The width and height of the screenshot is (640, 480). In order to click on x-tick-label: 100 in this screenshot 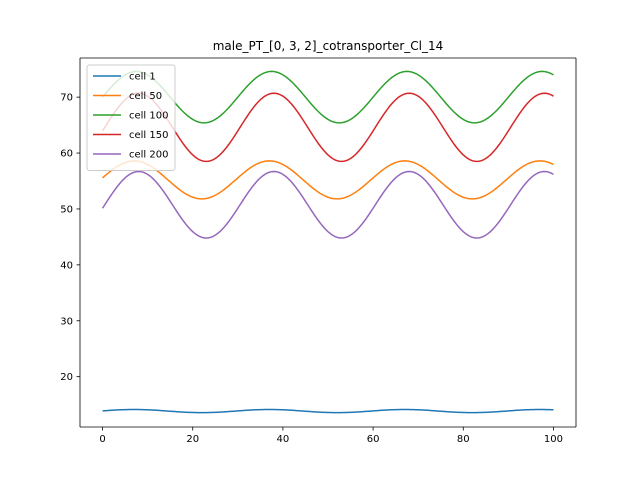, I will do `click(553, 439)`.